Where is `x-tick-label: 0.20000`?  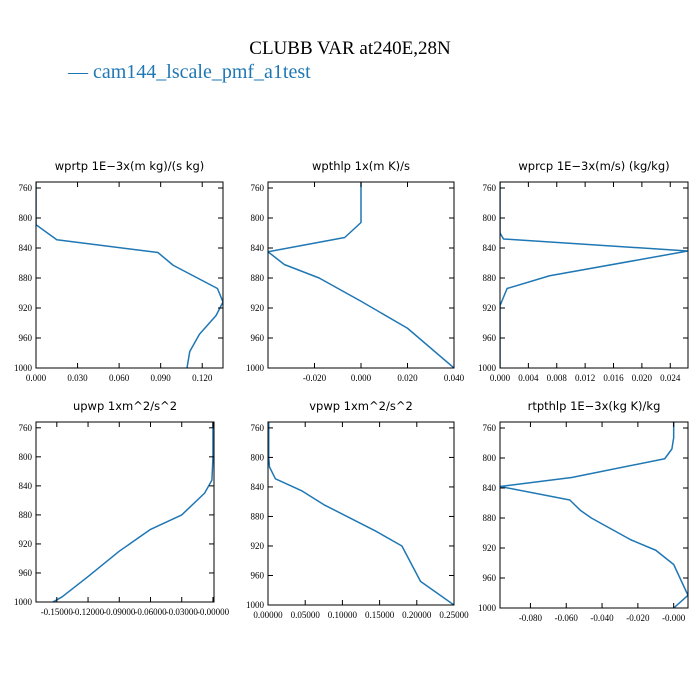
x-tick-label: 0.20000 is located at coordinates (417, 615).